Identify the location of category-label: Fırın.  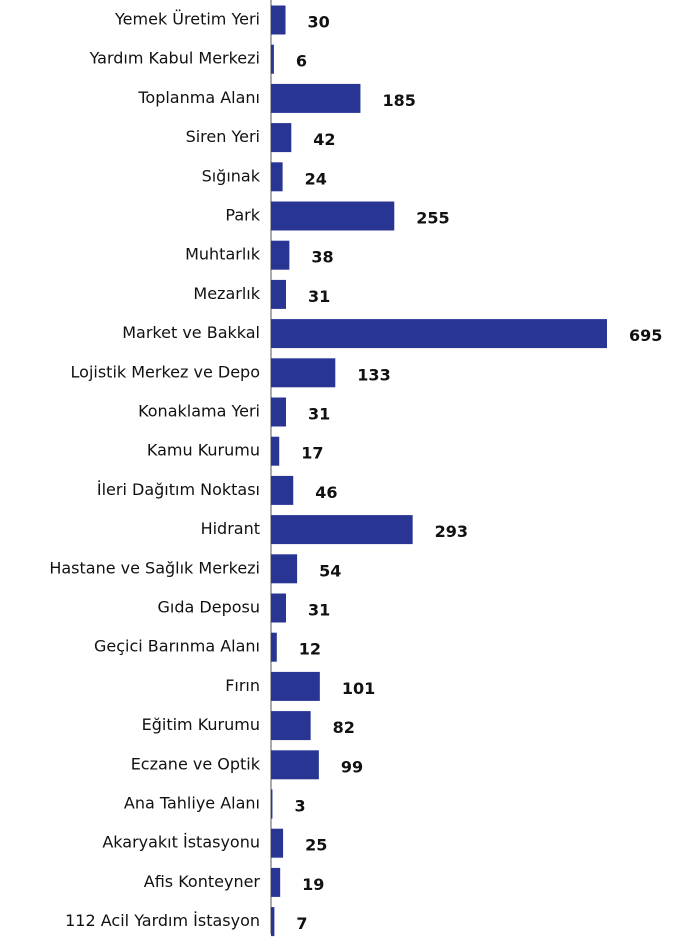
(242, 685).